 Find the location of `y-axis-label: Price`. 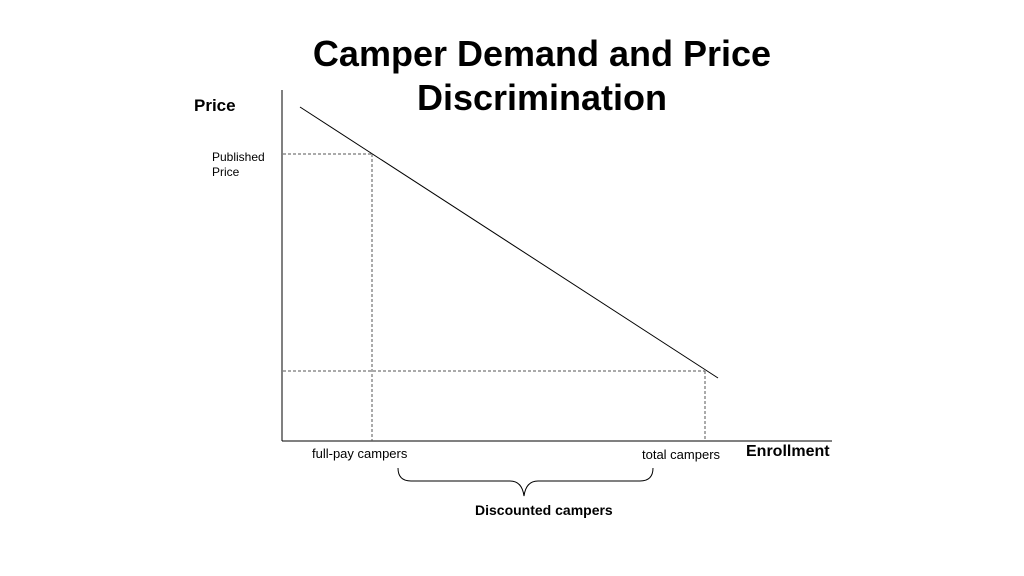

y-axis-label: Price is located at coordinates (215, 105).